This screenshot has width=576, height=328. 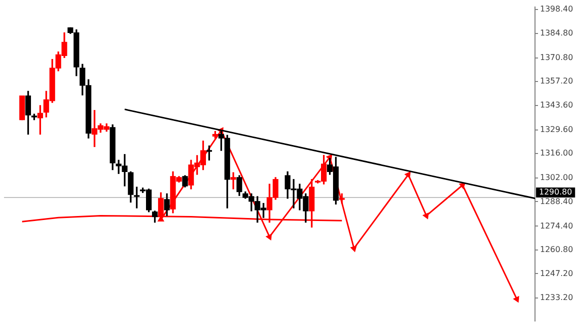 What do you see at coordinates (557, 225) in the screenshot?
I see `y-tick-label: 1274.40` at bounding box center [557, 225].